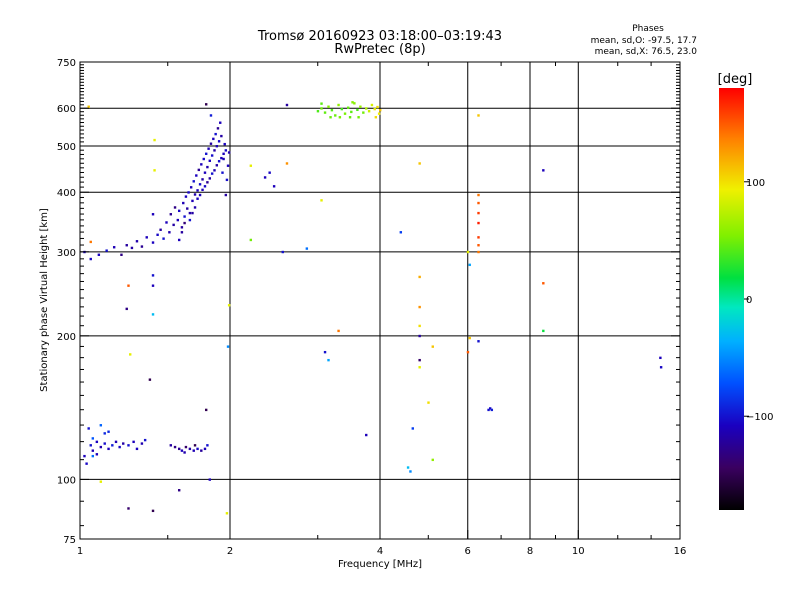 The width and height of the screenshot is (800, 600). What do you see at coordinates (468, 551) in the screenshot?
I see `x-tick-label-6: 6` at bounding box center [468, 551].